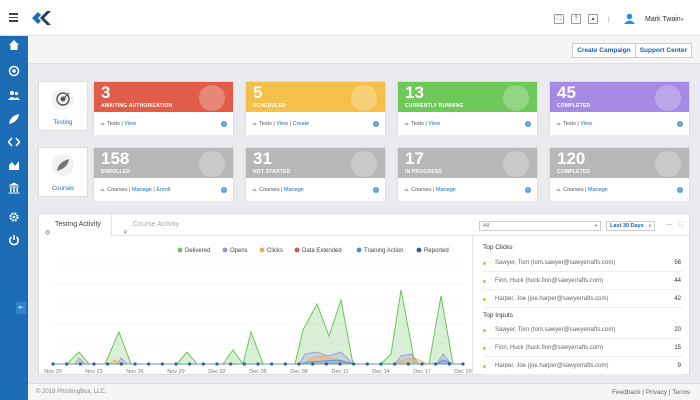  I want to click on card-count: 5, so click(258, 92).